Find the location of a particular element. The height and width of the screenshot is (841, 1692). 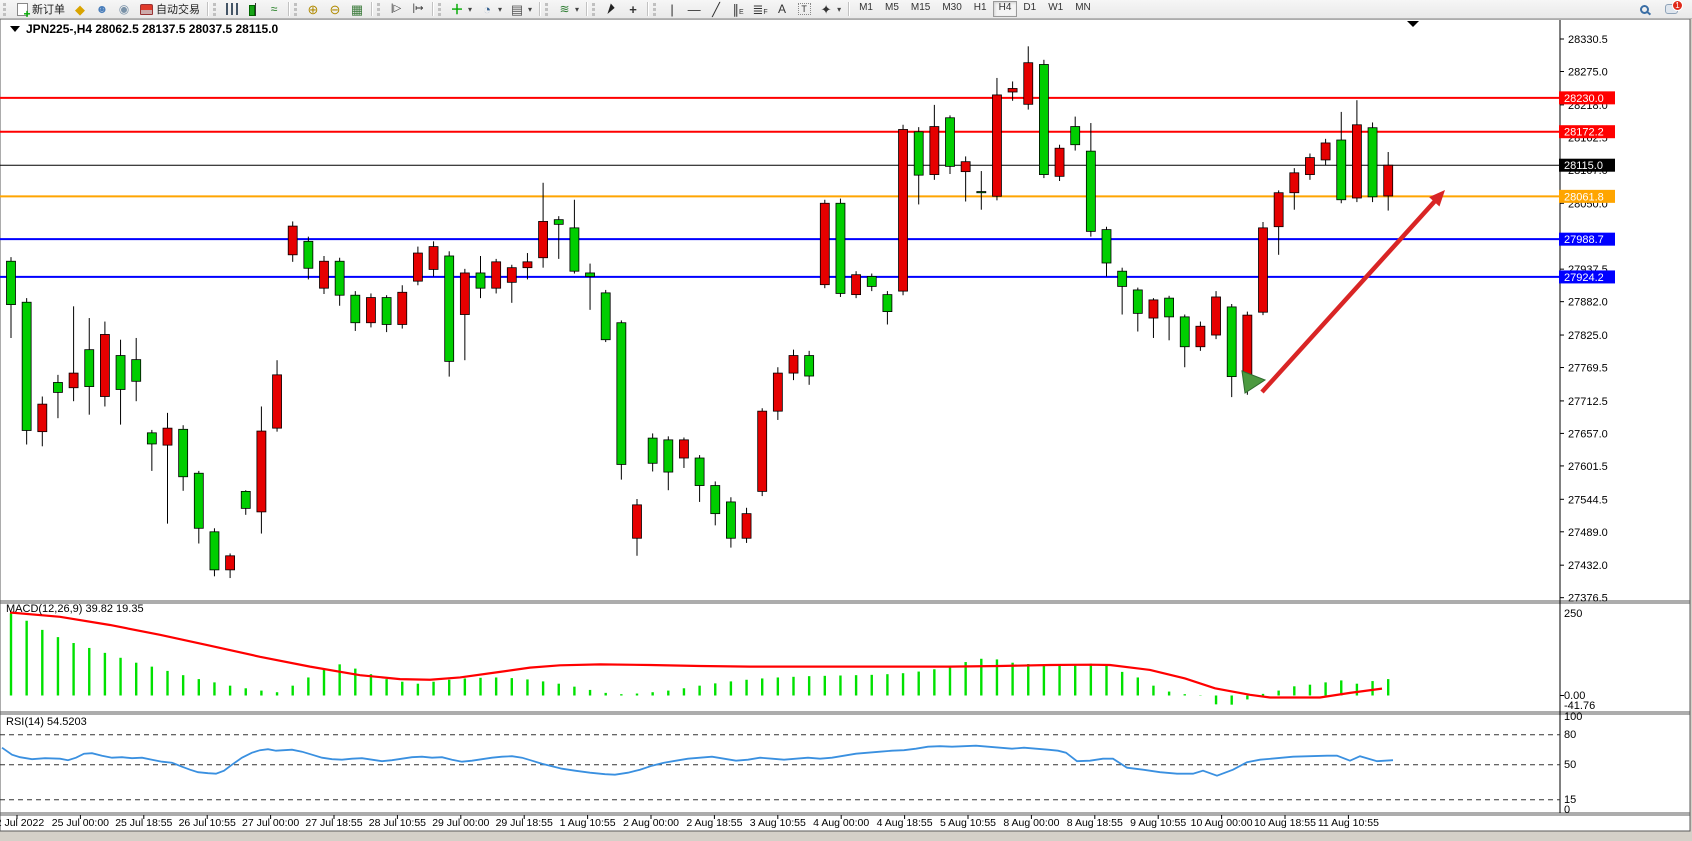

timeframe-m15-button: M15 is located at coordinates (920, 7).